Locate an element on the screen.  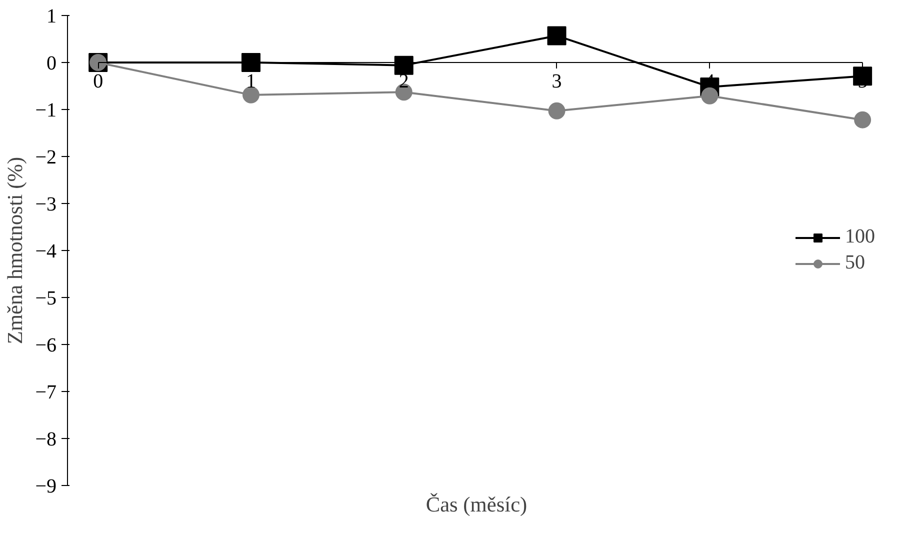
x-tick-label: 1 is located at coordinates (251, 81).